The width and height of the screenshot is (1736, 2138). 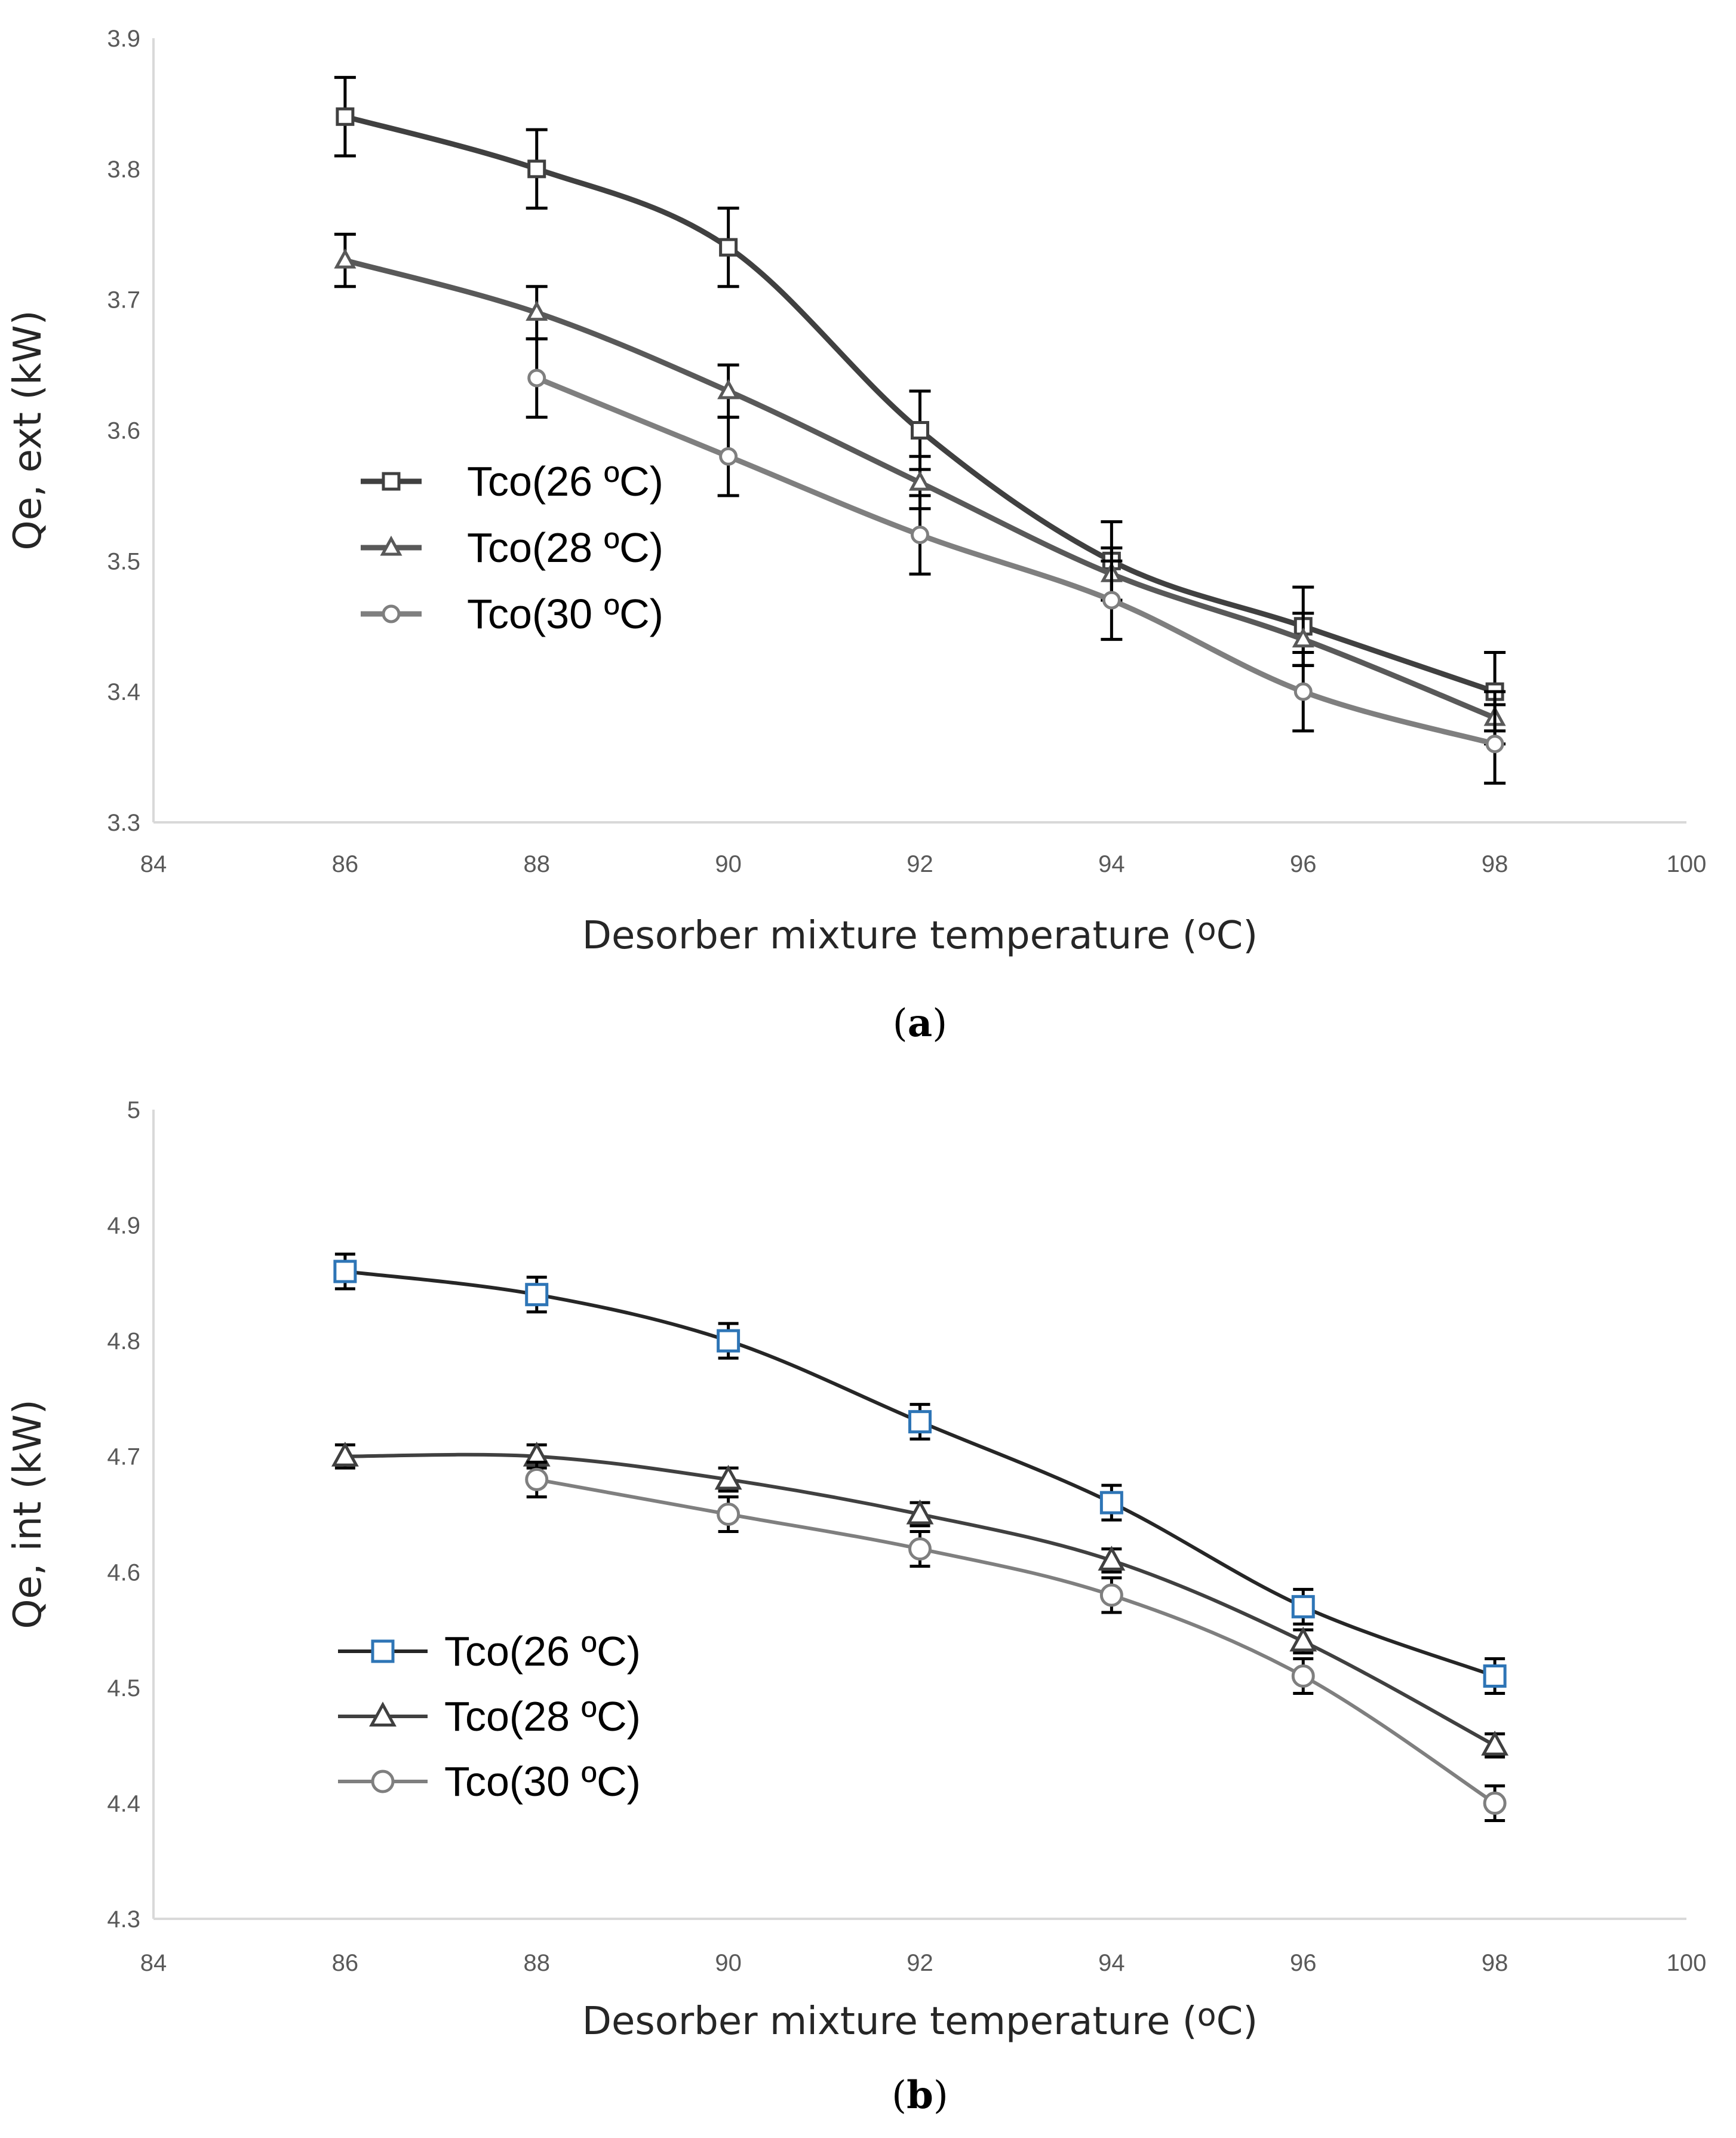 I want to click on y-tick-label: 3.4, so click(x=123, y=692).